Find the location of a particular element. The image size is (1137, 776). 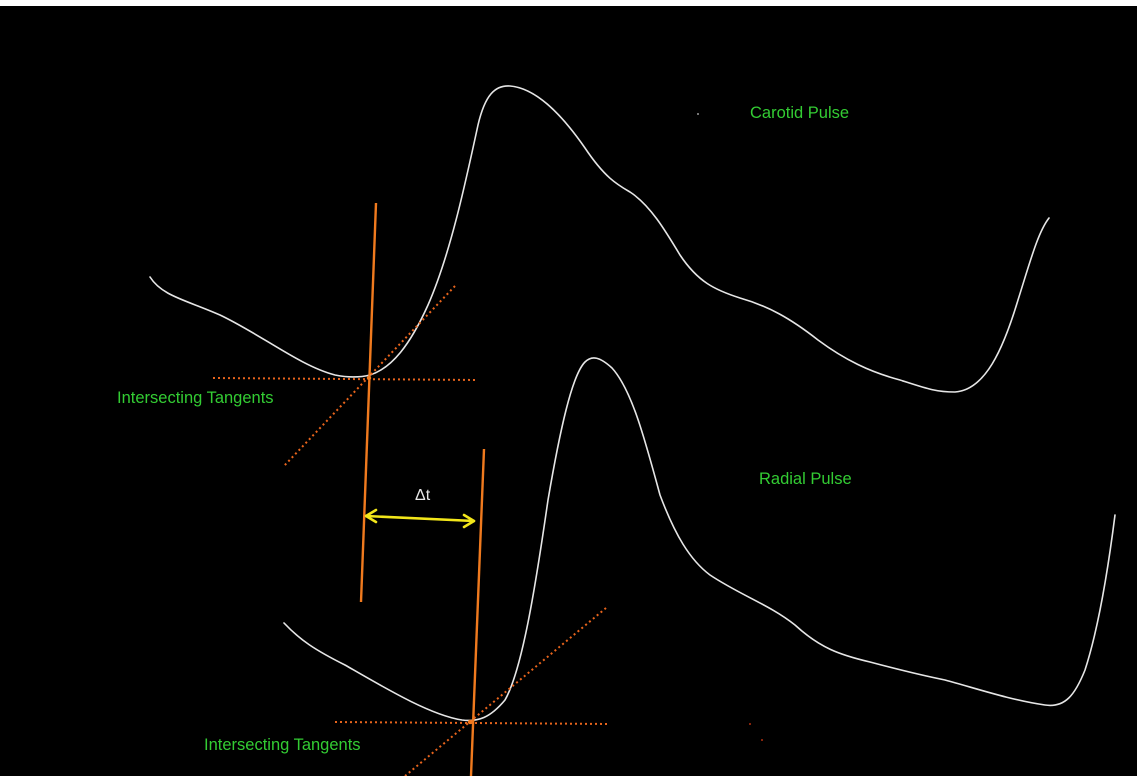

upper-intersecting-tangents-label: Intersecting Tangents is located at coordinates (195, 398).